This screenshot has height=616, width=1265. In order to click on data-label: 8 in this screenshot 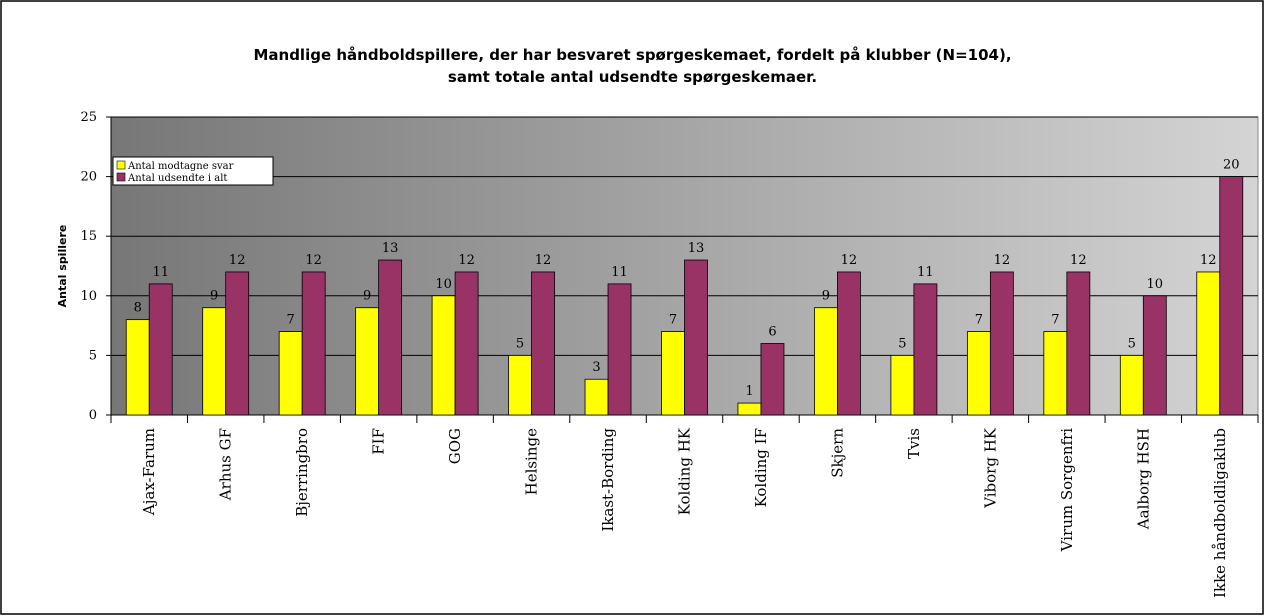, I will do `click(138, 308)`.